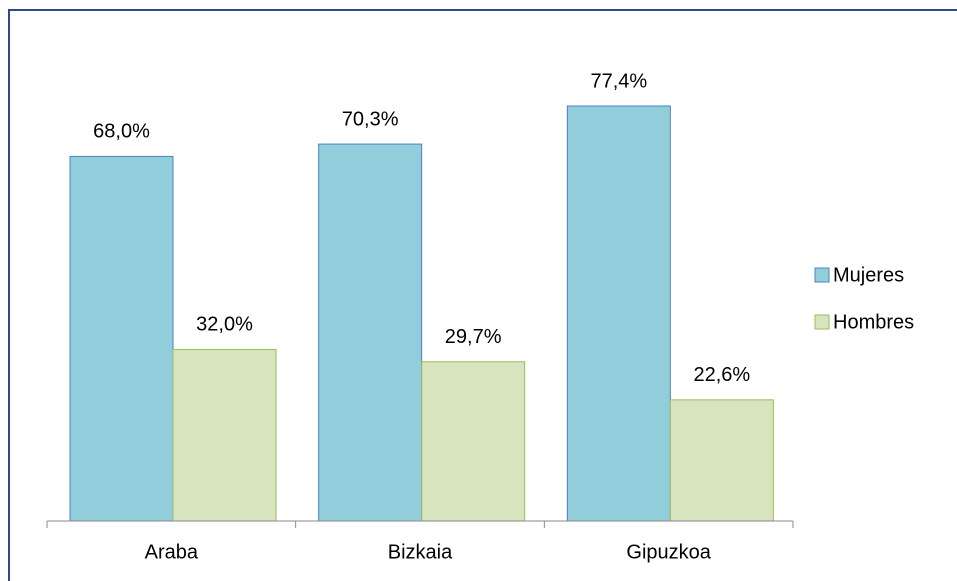 This screenshot has width=957, height=581. I want to click on data-label: 22,6%, so click(721, 375).